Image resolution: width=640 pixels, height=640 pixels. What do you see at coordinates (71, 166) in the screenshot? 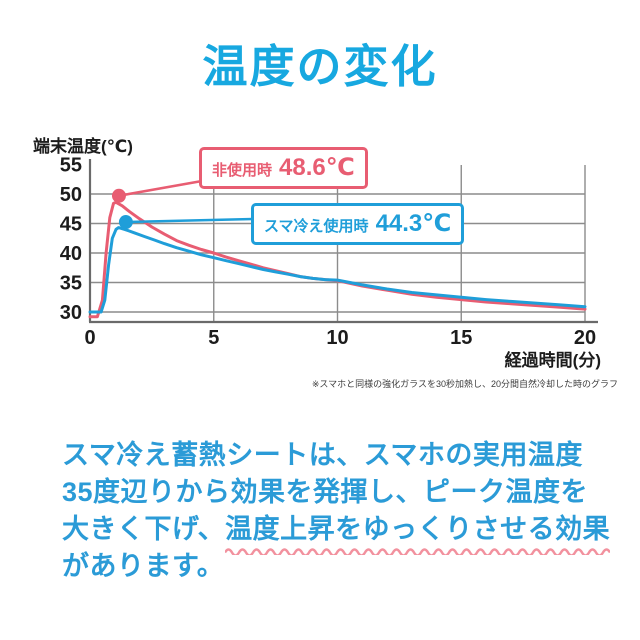
I see `svg-text: 55` at bounding box center [71, 166].